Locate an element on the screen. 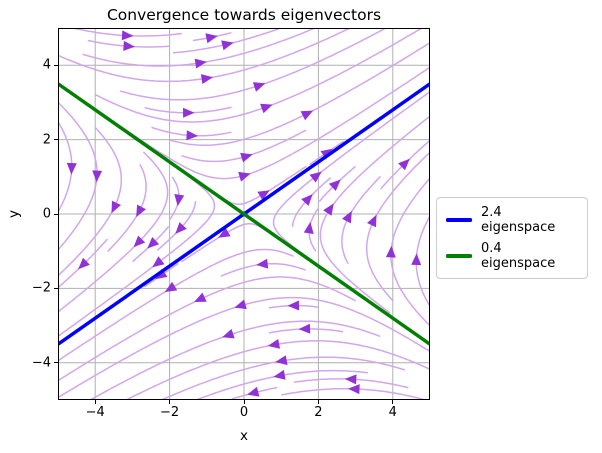 The image size is (602, 453). y-tick-label: −4 is located at coordinates (41, 363).